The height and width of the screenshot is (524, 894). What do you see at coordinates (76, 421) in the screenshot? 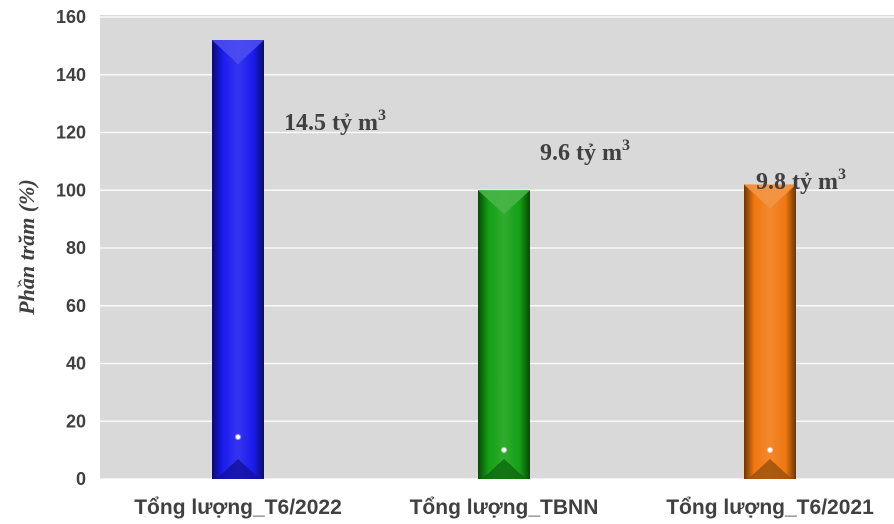
I see `y-tick-label: 20` at bounding box center [76, 421].